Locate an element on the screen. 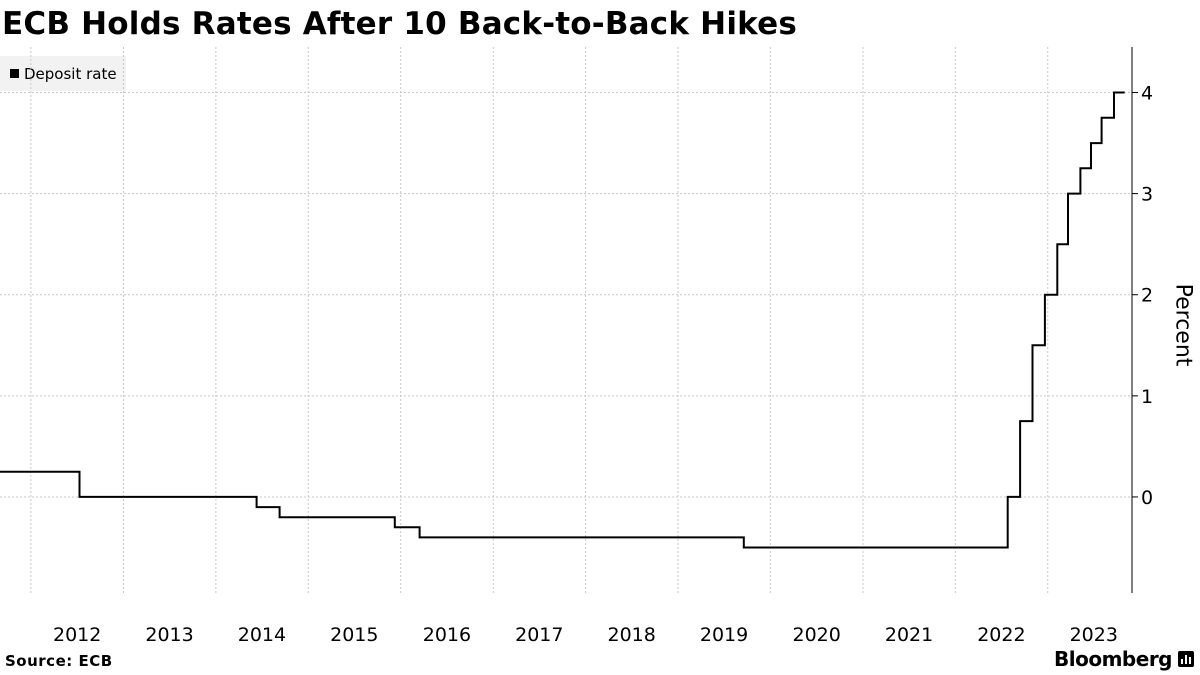 The height and width of the screenshot is (675, 1200). bloomberg-terminal-icon is located at coordinates (1186, 659).